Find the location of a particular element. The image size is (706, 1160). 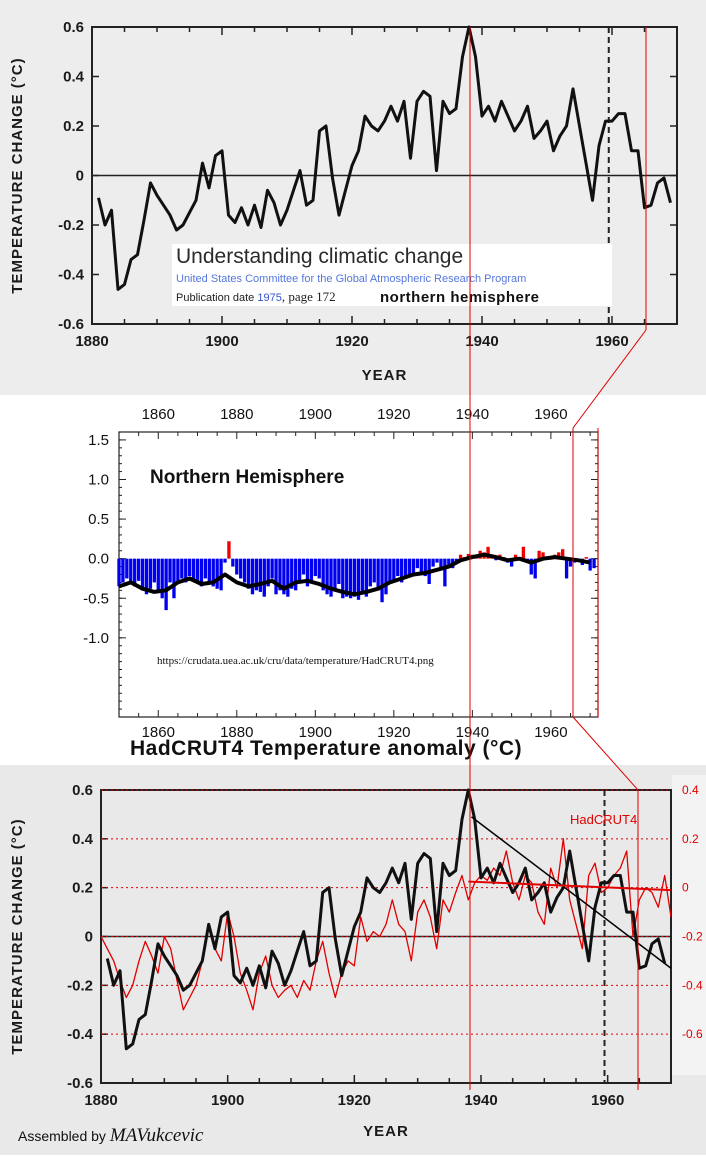

hadcrut-caption: HadCRUT4 Temperature anomaly (°C) is located at coordinates (326, 748).